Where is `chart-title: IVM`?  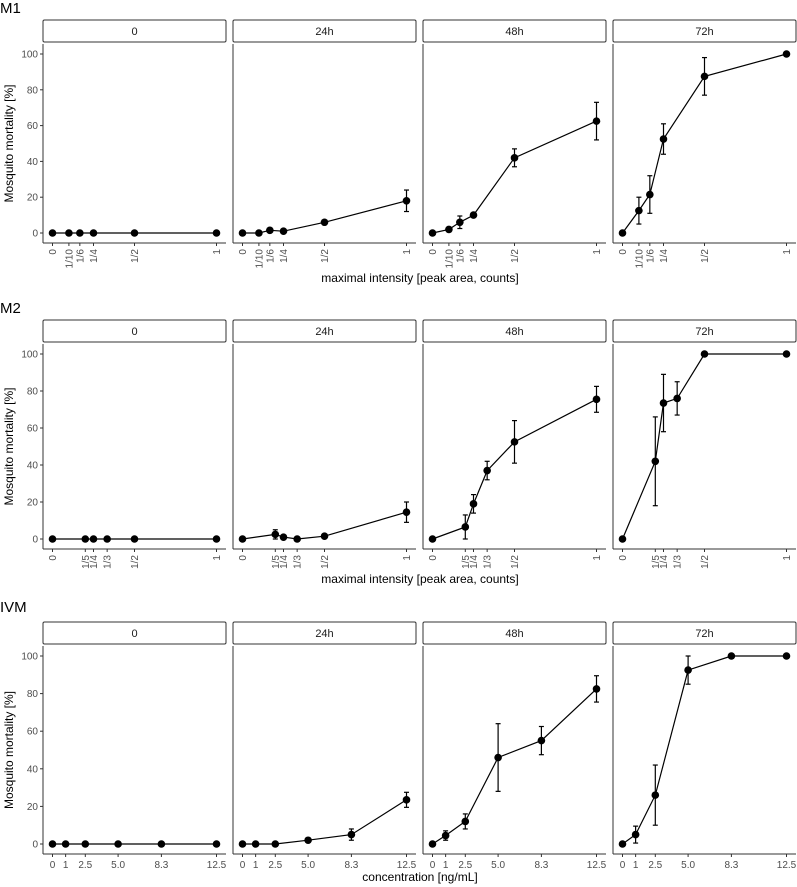 chart-title: IVM is located at coordinates (13, 607).